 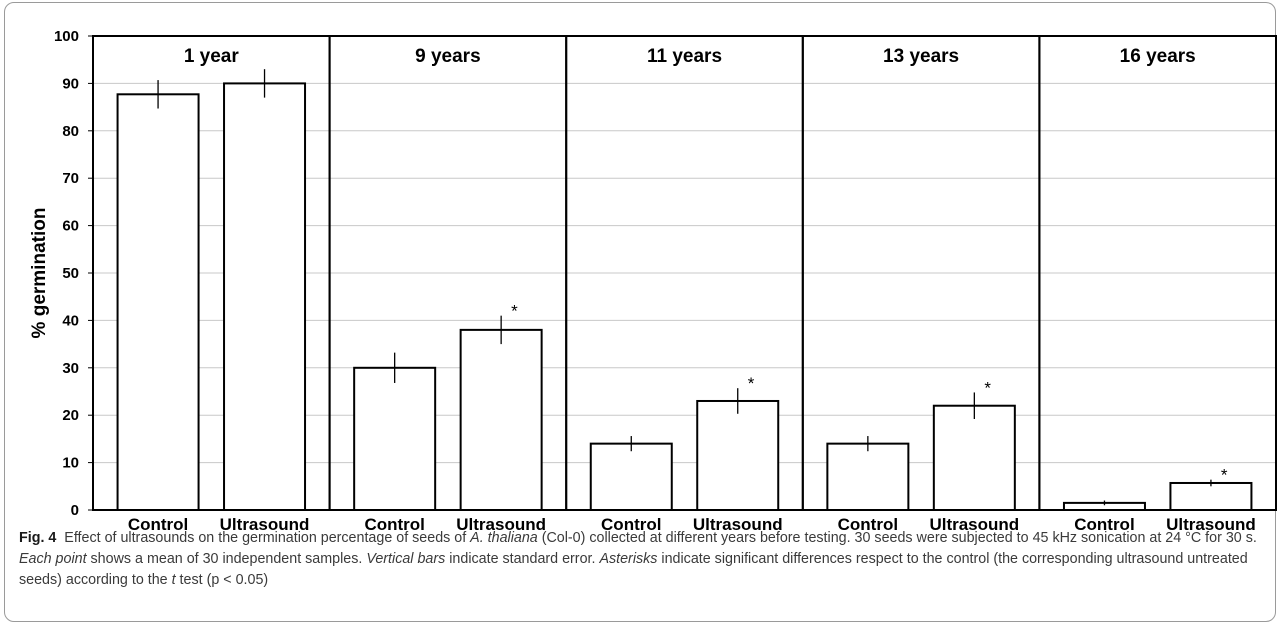 What do you see at coordinates (921, 56) in the screenshot?
I see `panel-title: 13 years` at bounding box center [921, 56].